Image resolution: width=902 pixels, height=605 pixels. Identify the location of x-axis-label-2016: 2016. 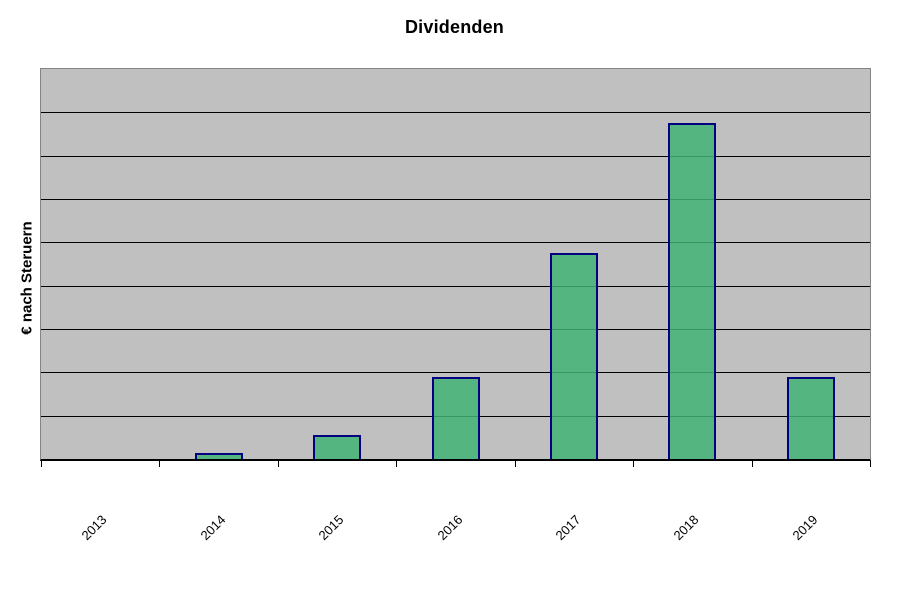
(450, 528).